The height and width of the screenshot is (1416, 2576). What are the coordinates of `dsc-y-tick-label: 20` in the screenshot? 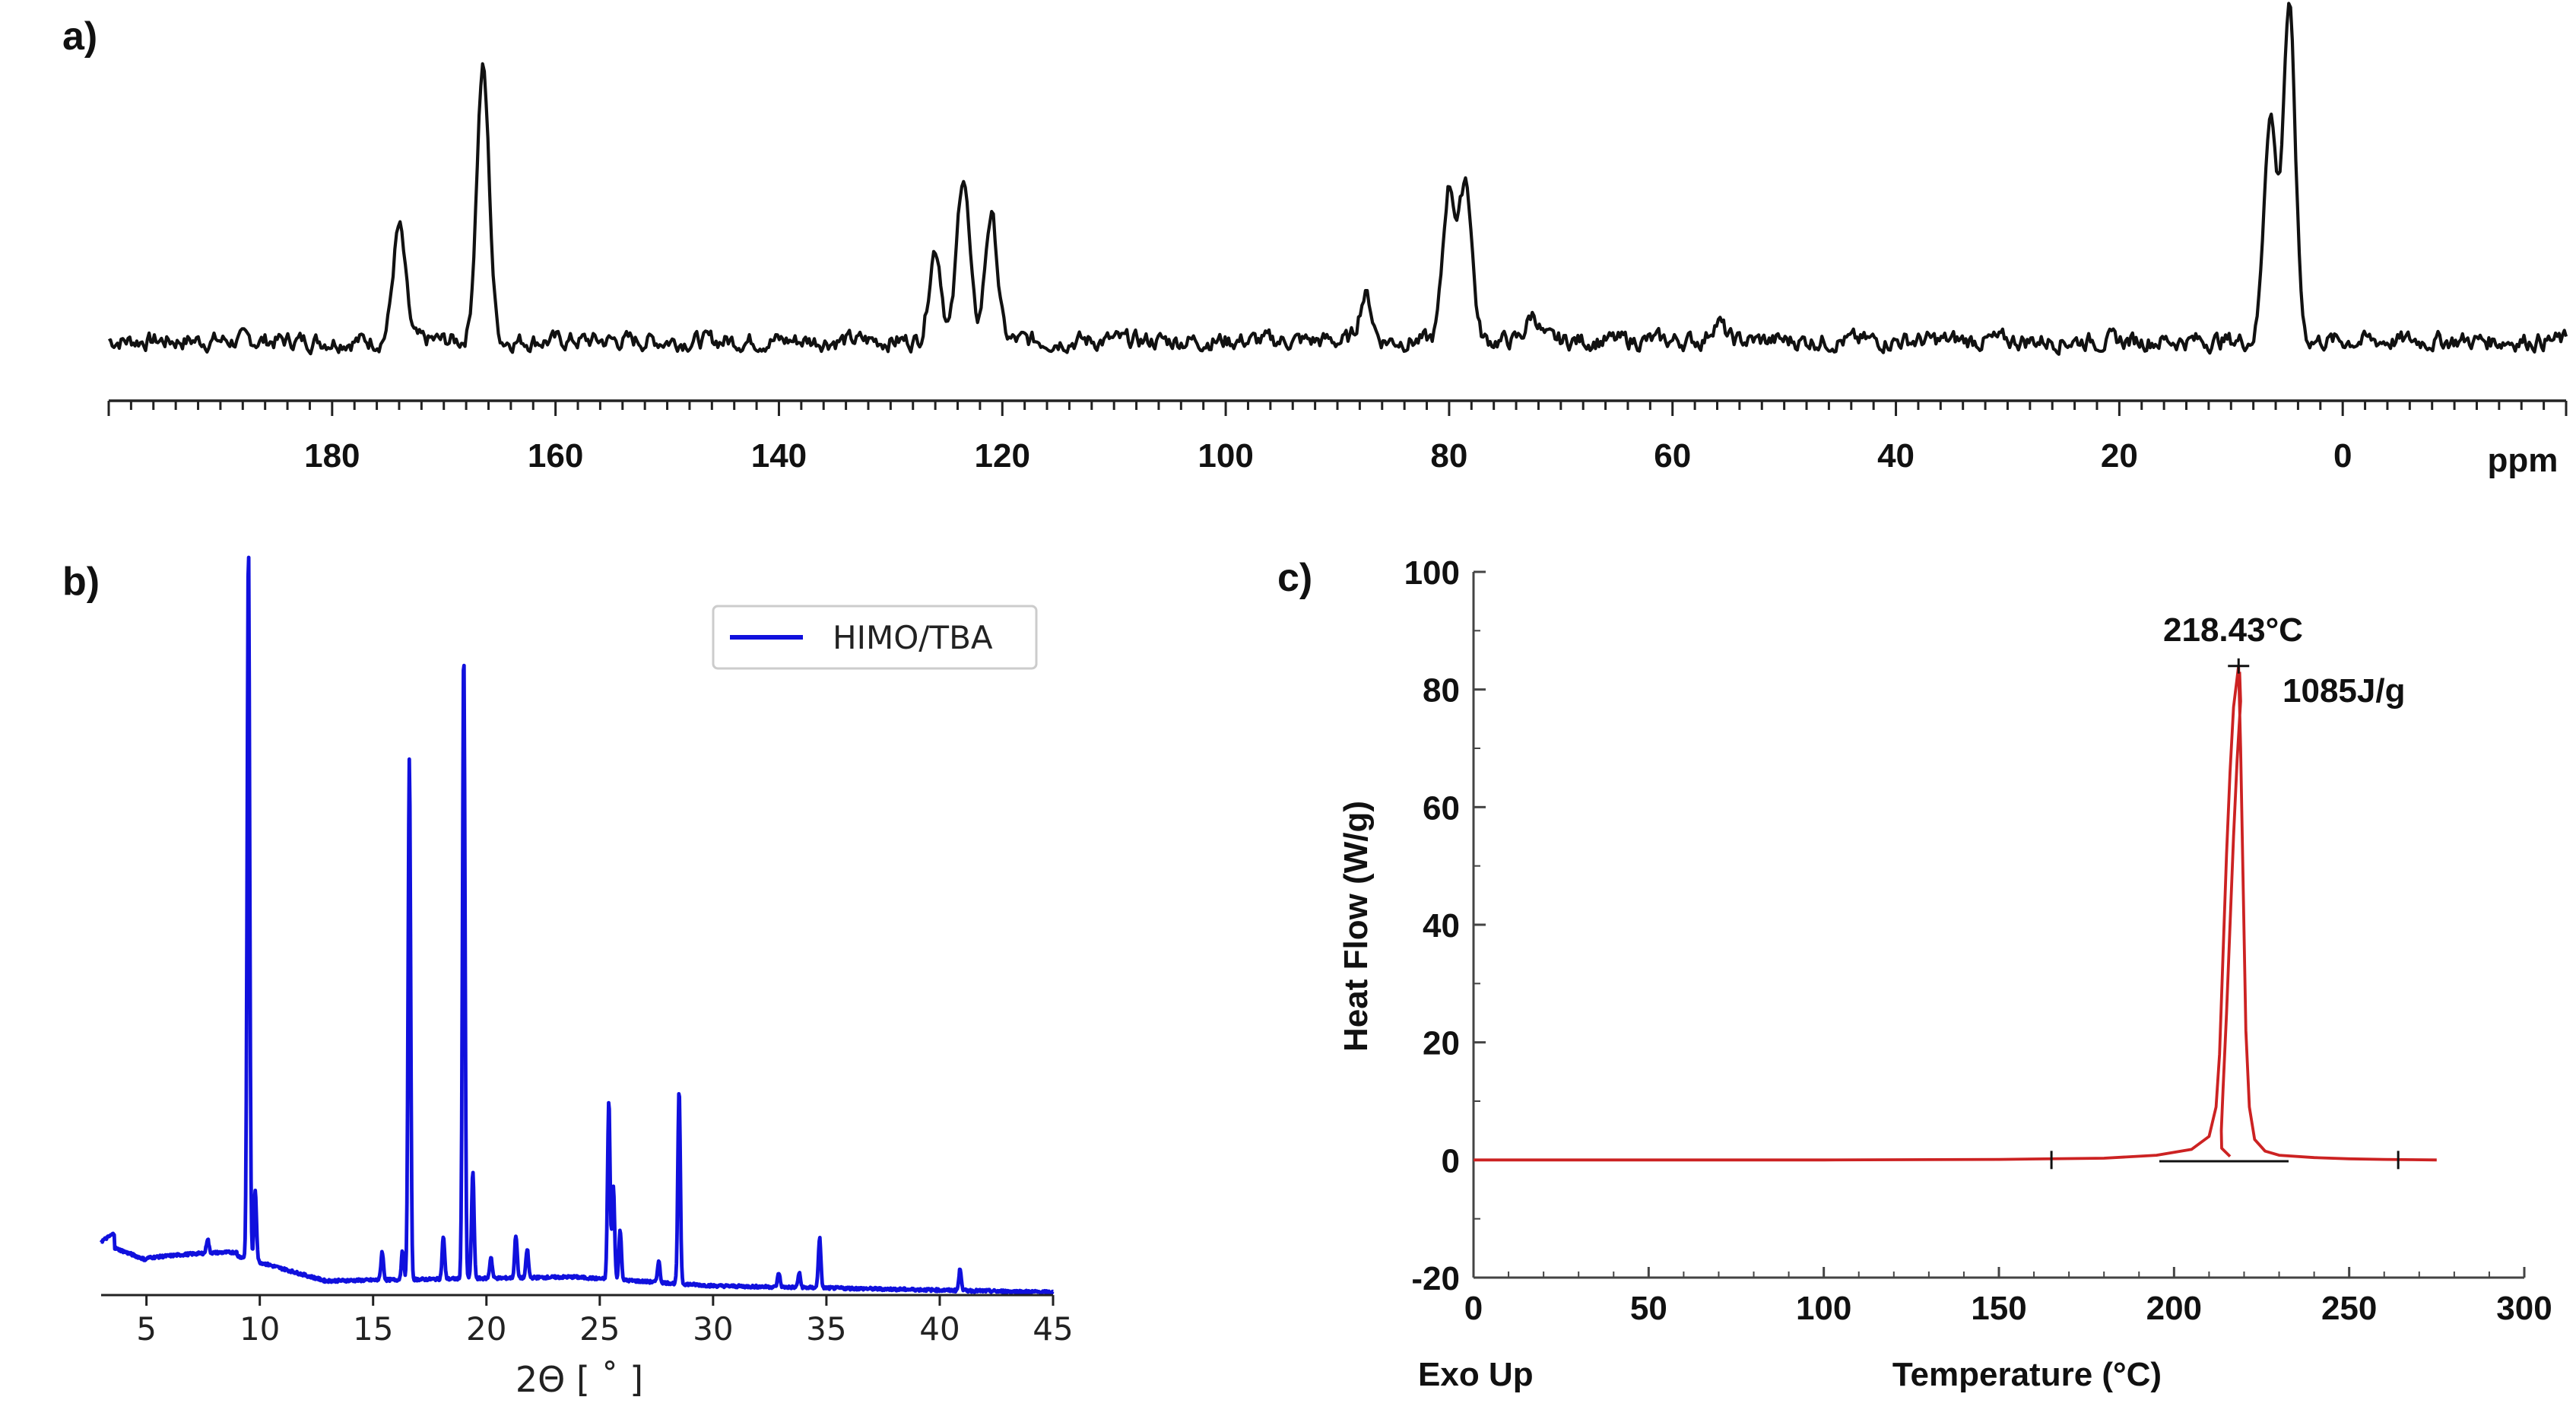 It's located at (1442, 1043).